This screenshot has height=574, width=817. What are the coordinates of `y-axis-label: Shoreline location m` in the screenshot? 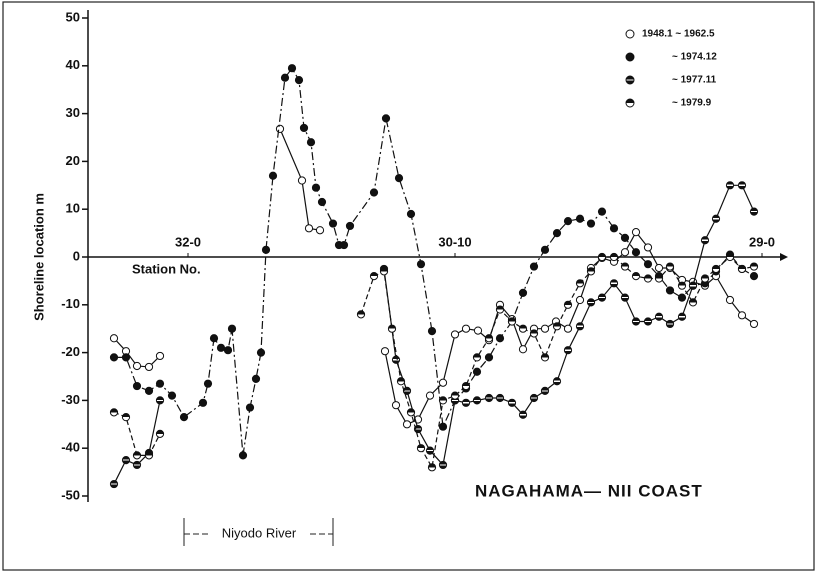 It's located at (38, 257).